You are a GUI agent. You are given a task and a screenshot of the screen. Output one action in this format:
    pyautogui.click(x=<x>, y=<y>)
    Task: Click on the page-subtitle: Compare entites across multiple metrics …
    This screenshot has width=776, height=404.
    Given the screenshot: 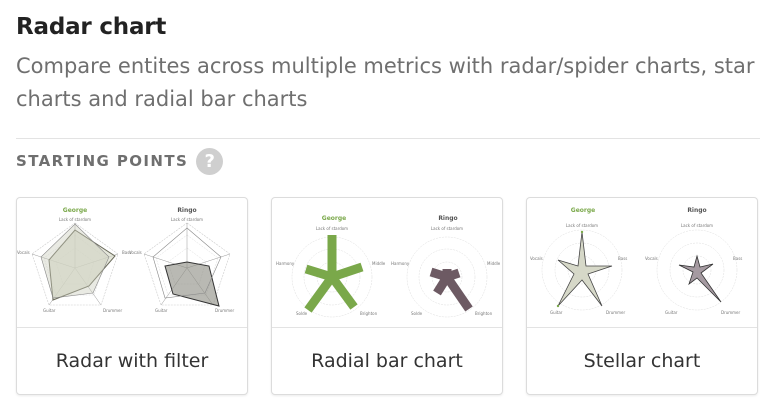 What is the action you would take?
    pyautogui.click(x=385, y=82)
    